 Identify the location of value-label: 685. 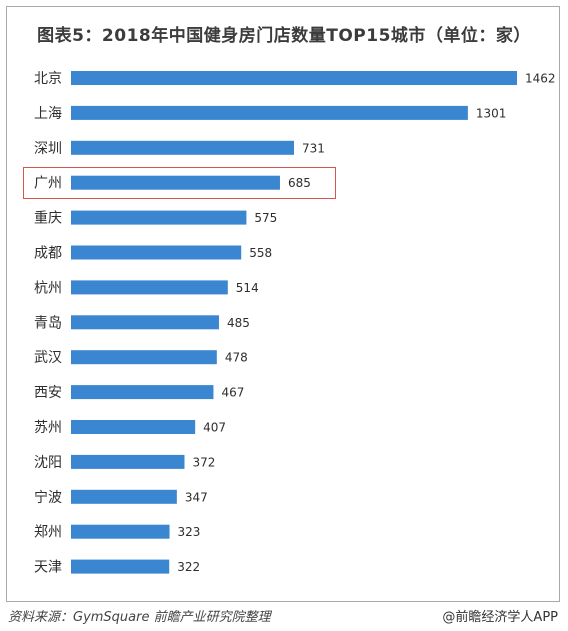
(299, 183).